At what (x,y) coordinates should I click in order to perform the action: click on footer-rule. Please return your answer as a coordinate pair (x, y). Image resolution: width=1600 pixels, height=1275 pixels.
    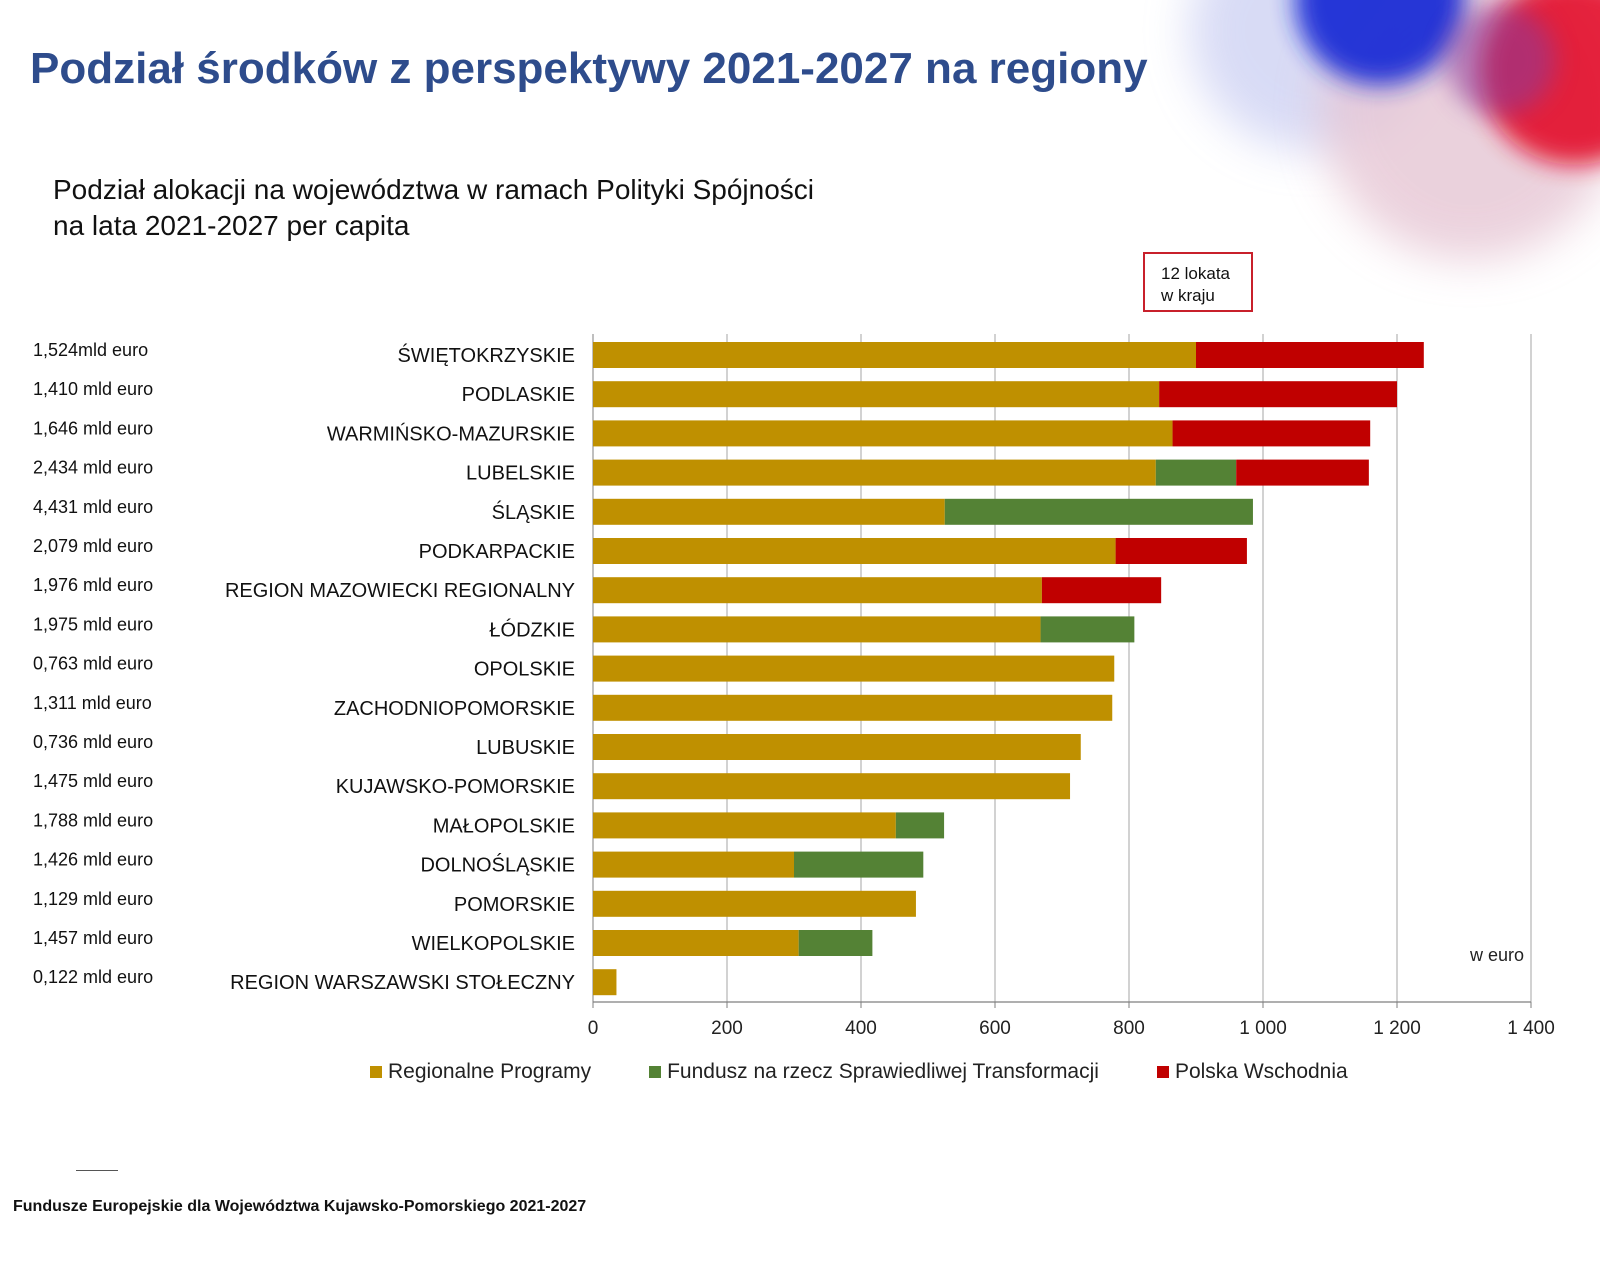
    Looking at the image, I should click on (97, 1170).